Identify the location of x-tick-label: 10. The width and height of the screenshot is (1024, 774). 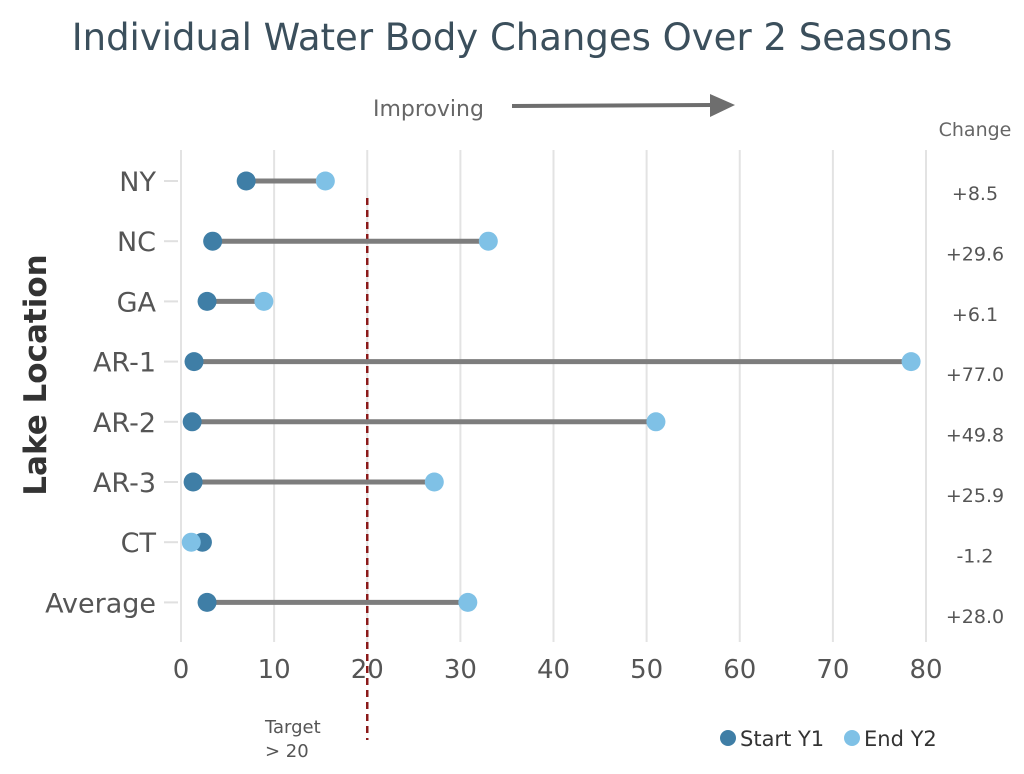
(274, 670).